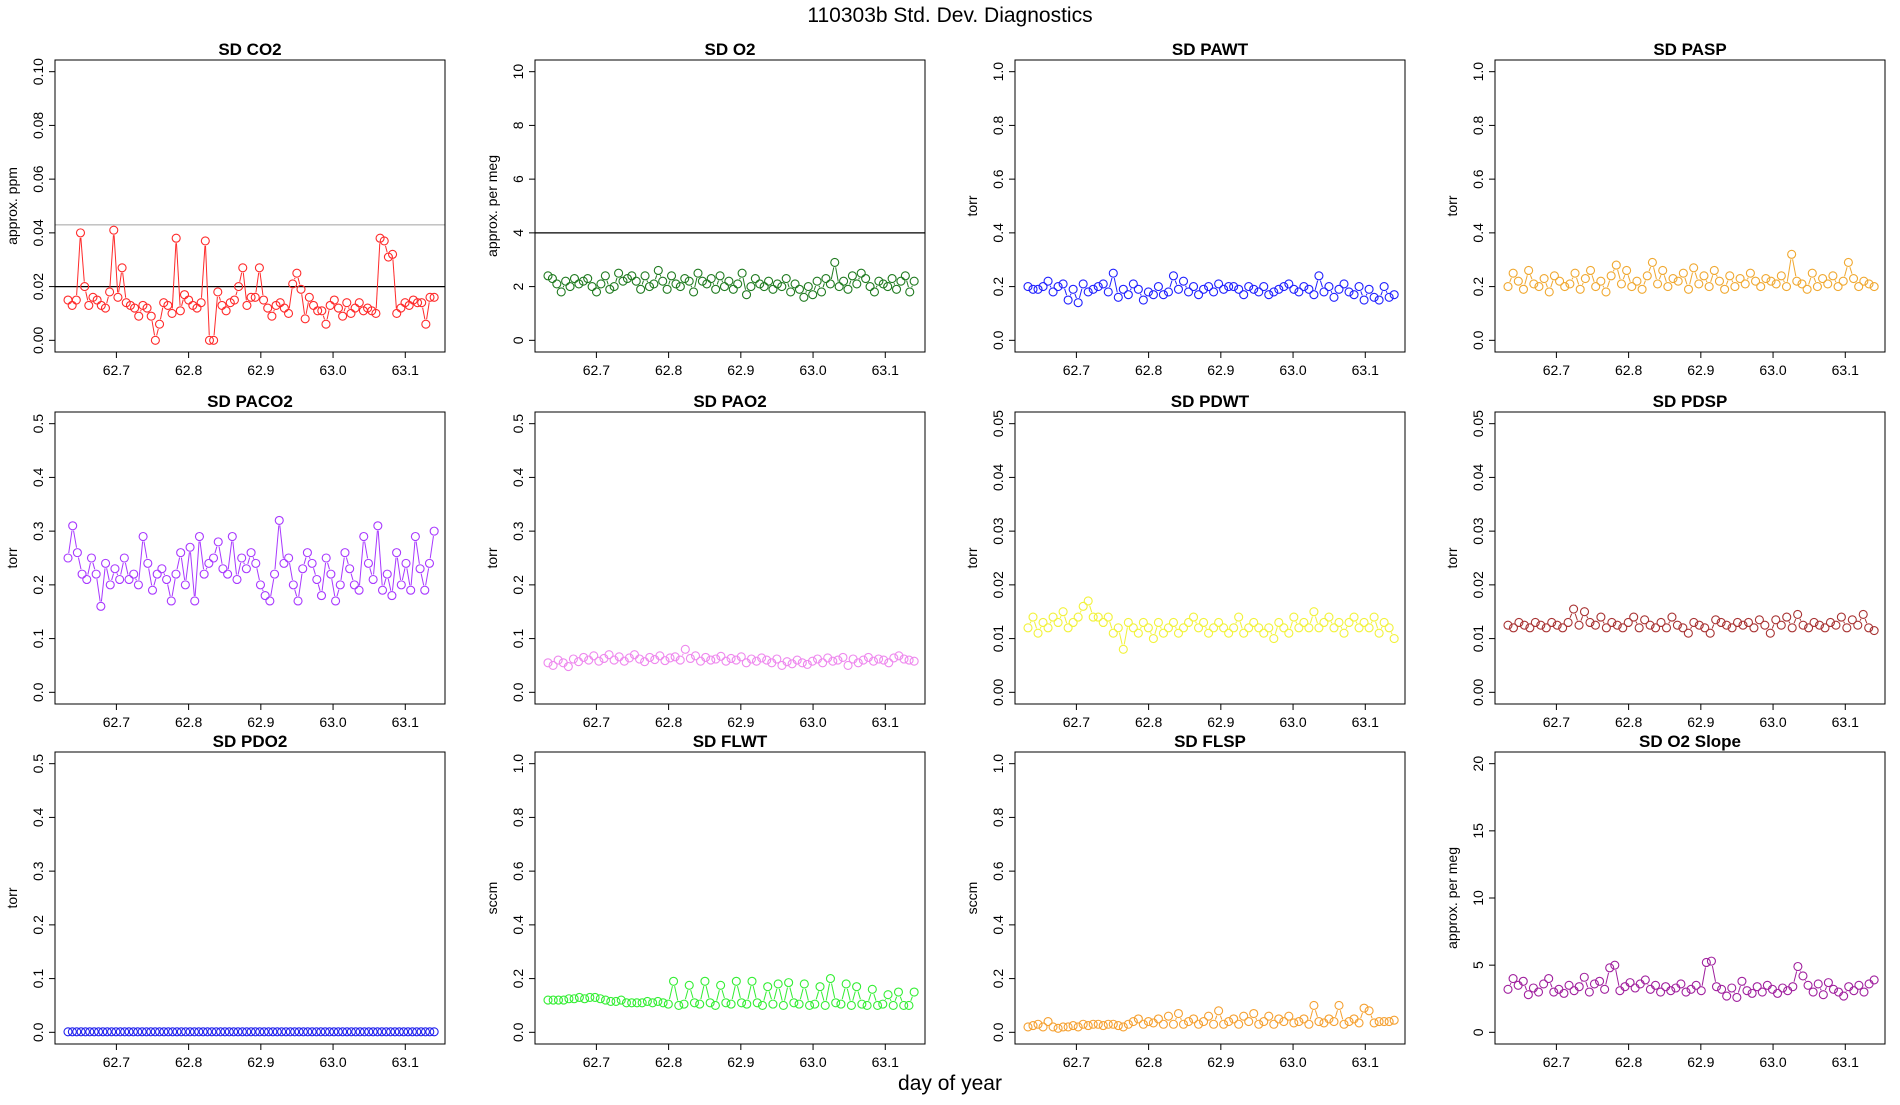  What do you see at coordinates (518, 286) in the screenshot?
I see `y-tick-label: 2` at bounding box center [518, 286].